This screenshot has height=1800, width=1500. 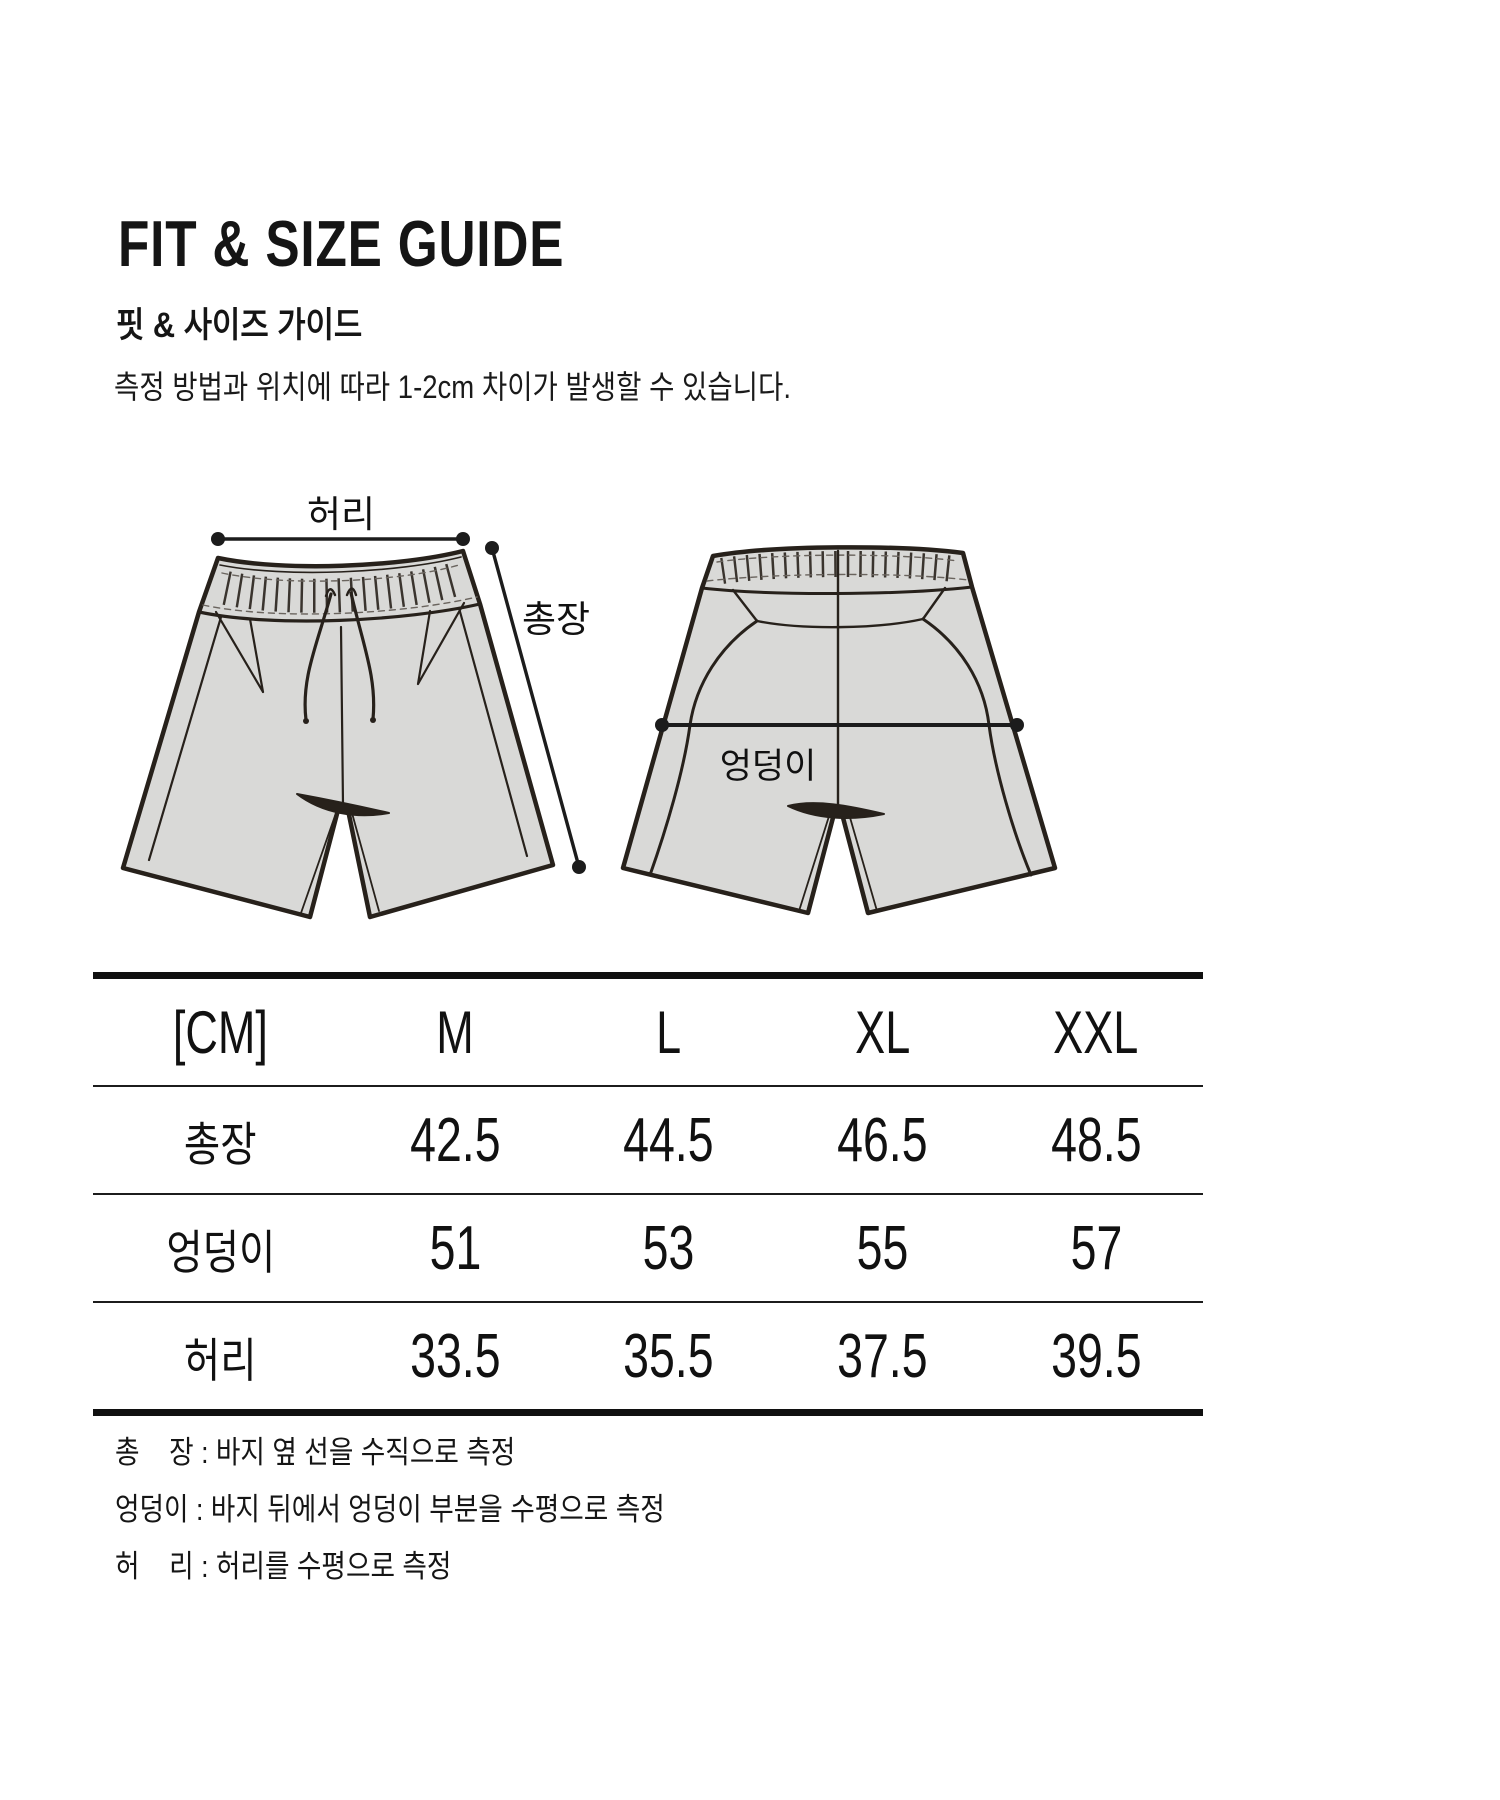 What do you see at coordinates (839, 725) in the screenshot?
I see `hip-measure-line` at bounding box center [839, 725].